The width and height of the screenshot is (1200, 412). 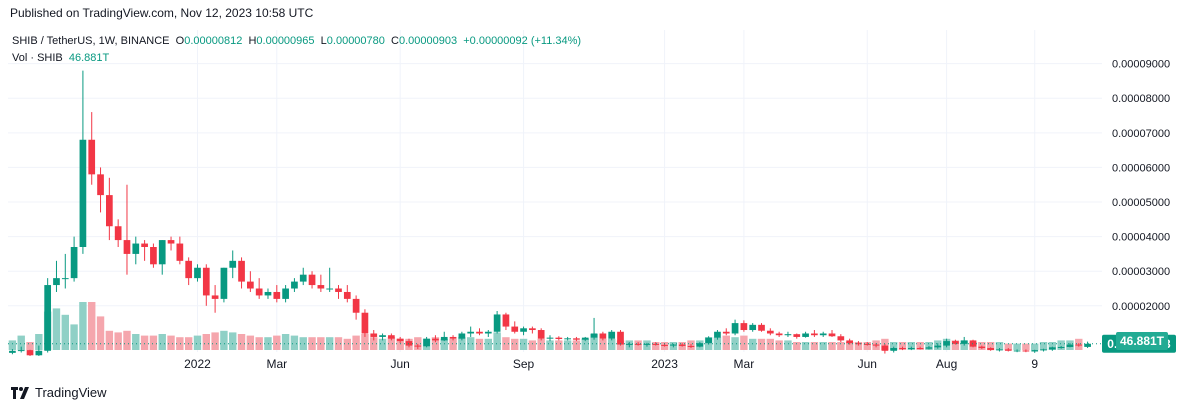 What do you see at coordinates (252, 41) in the screenshot?
I see `high-label: H` at bounding box center [252, 41].